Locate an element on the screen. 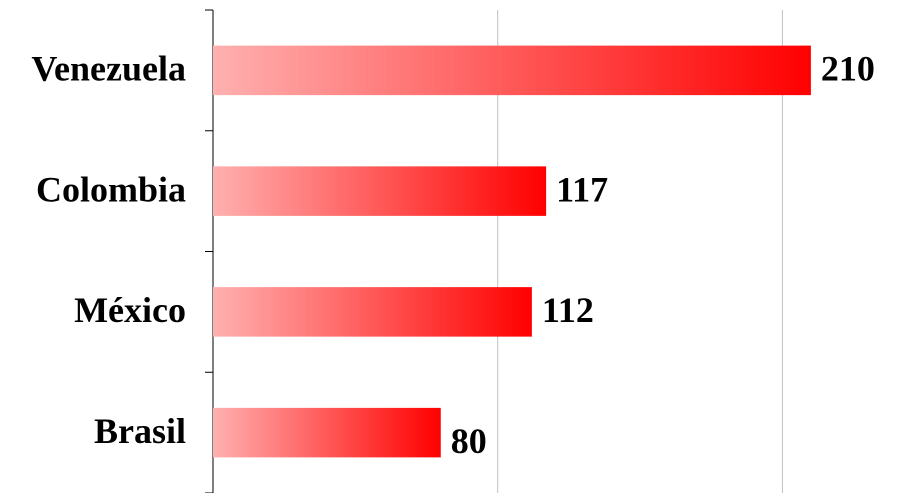  value-label: 210 is located at coordinates (848, 69).